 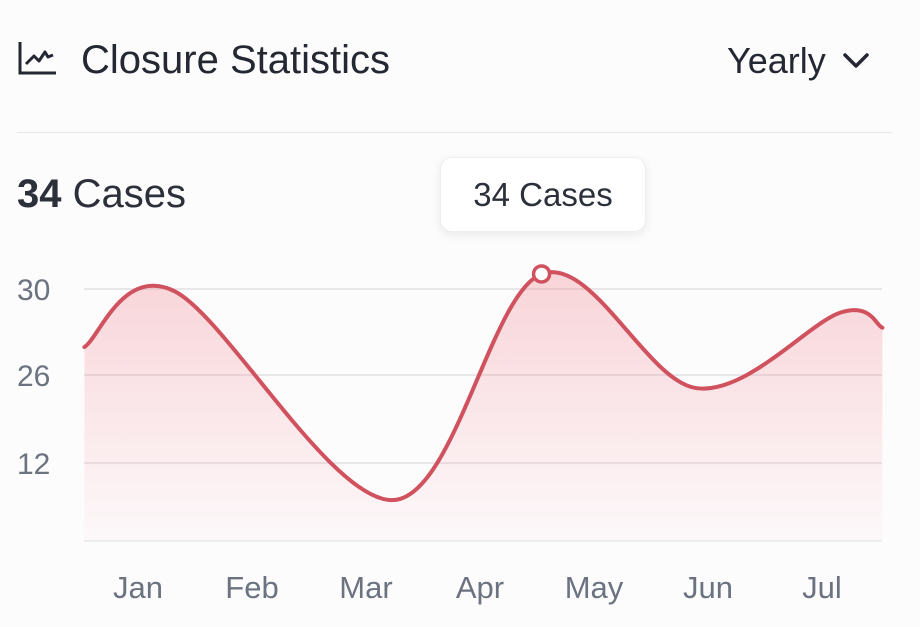 I want to click on cases-count: 34, so click(x=39, y=194).